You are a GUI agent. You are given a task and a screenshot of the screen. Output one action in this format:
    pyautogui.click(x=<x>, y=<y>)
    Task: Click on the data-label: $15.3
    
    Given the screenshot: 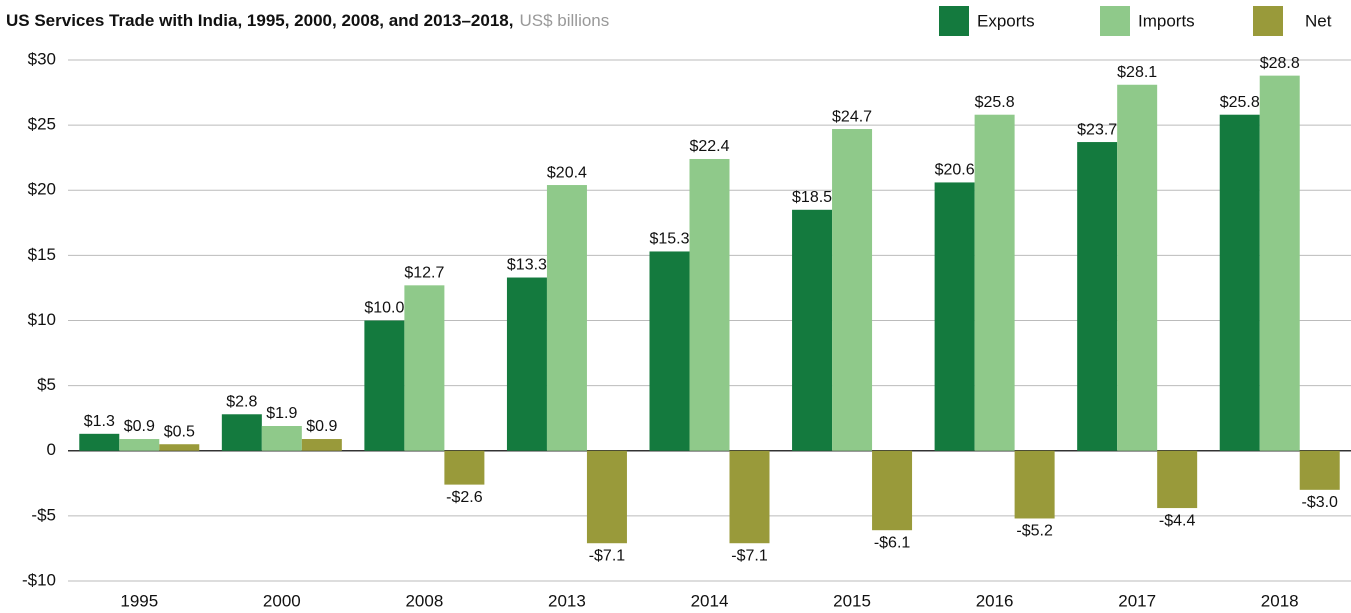 What is the action you would take?
    pyautogui.click(x=669, y=239)
    